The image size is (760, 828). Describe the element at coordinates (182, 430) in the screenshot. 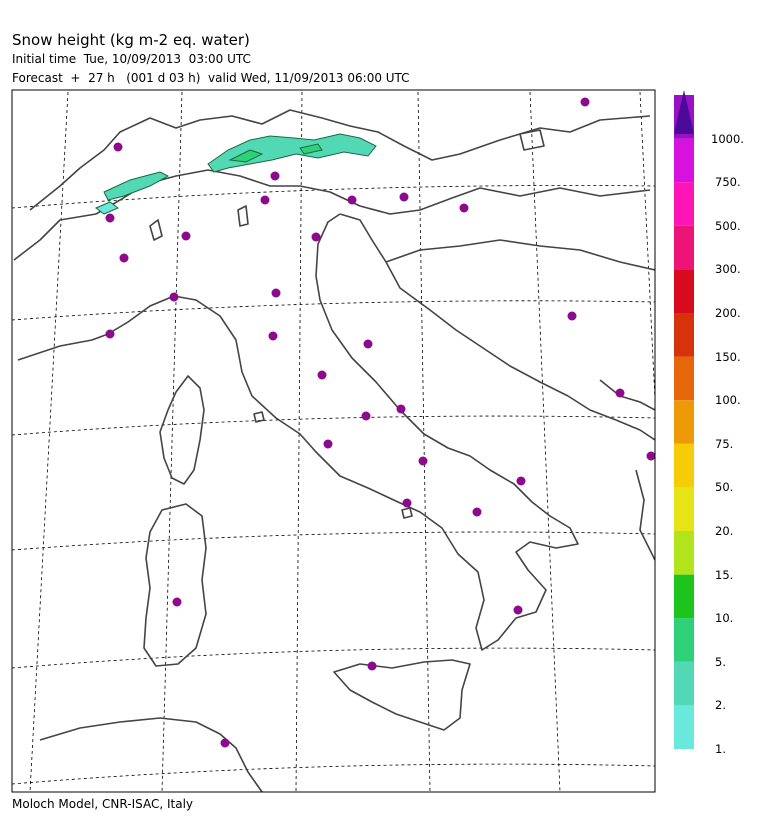

I see `corsica-coastline` at that location.